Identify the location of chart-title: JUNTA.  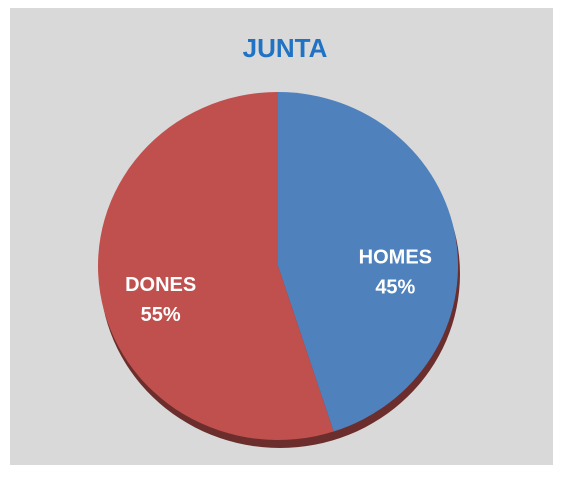
(285, 48).